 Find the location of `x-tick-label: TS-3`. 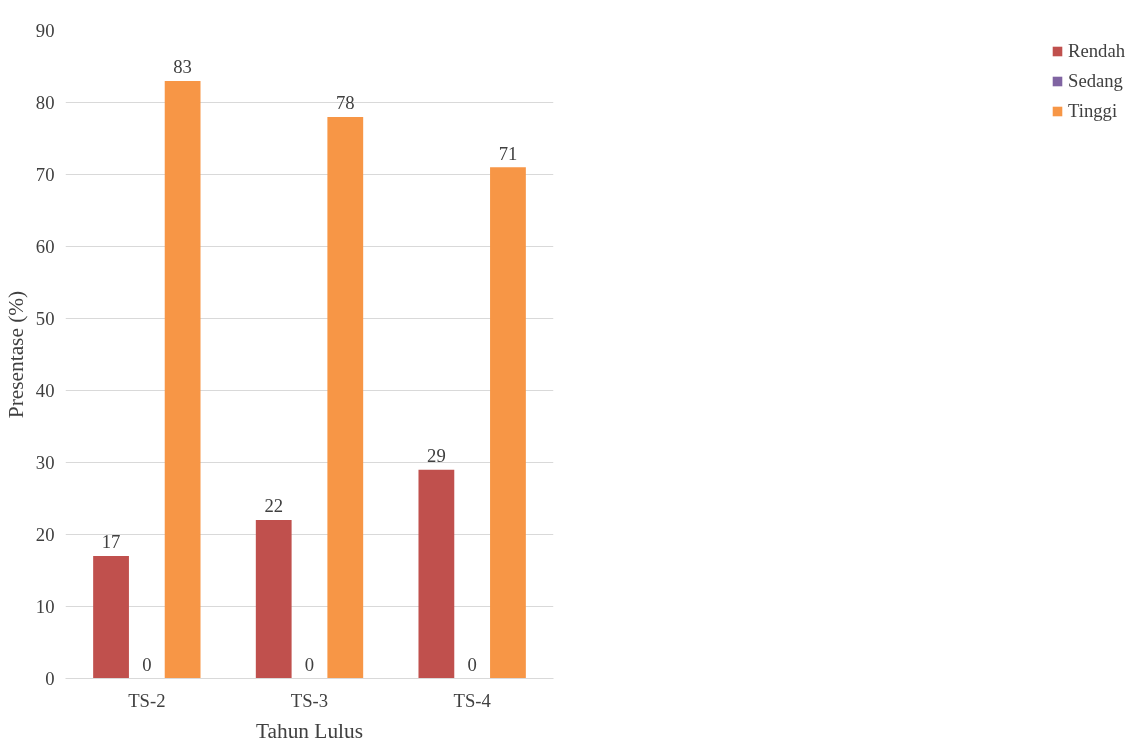

x-tick-label: TS-3 is located at coordinates (309, 700).